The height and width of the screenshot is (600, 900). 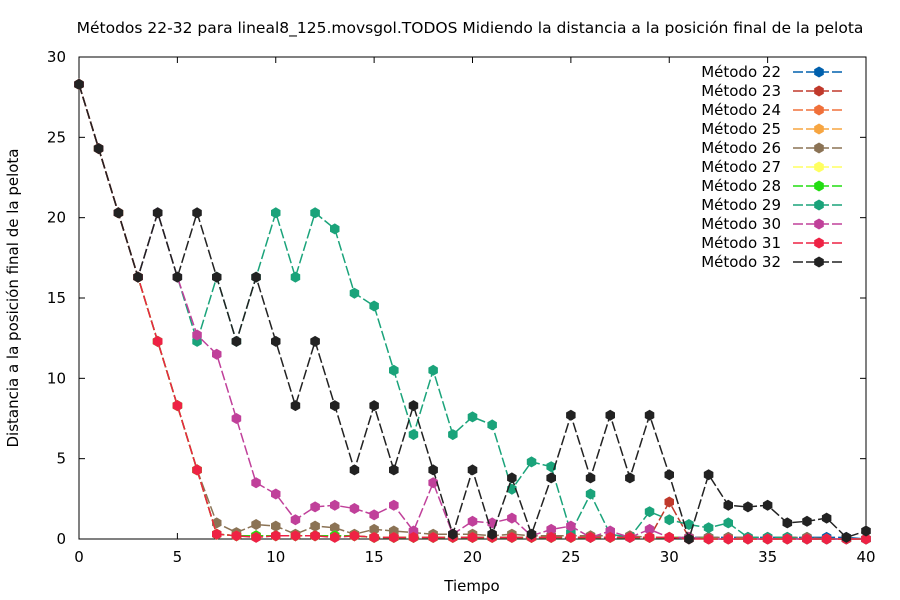 I want to click on legend-label: Método 31, so click(x=741, y=243).